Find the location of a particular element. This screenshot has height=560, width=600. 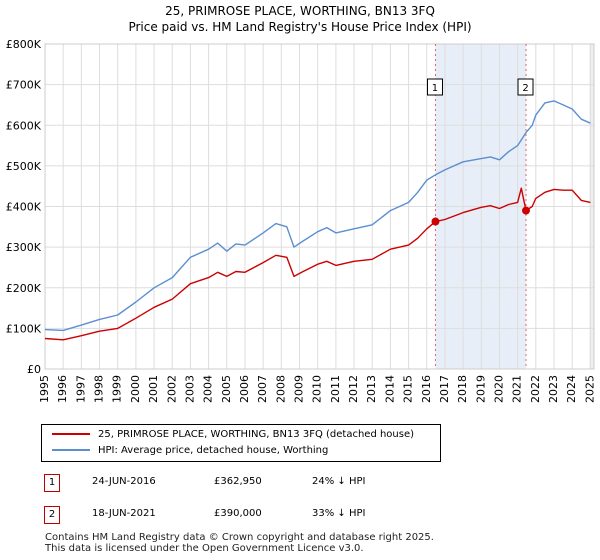

transaction-row: 2 18-JUN-2021 £390,000 33% ↓ HPI is located at coordinates (300, 516).